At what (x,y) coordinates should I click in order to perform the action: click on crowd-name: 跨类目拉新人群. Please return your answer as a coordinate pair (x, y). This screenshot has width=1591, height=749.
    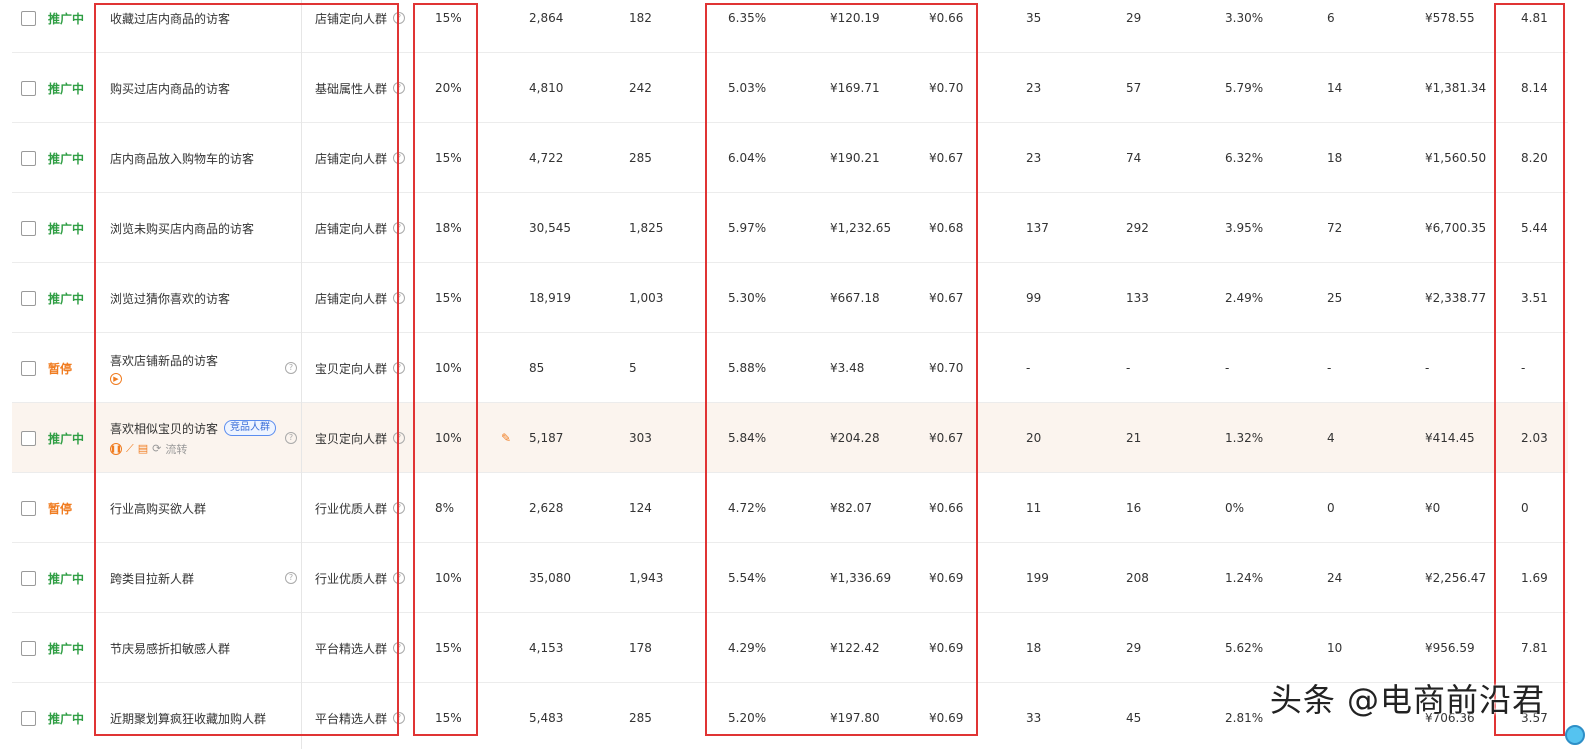
    Looking at the image, I should click on (152, 578).